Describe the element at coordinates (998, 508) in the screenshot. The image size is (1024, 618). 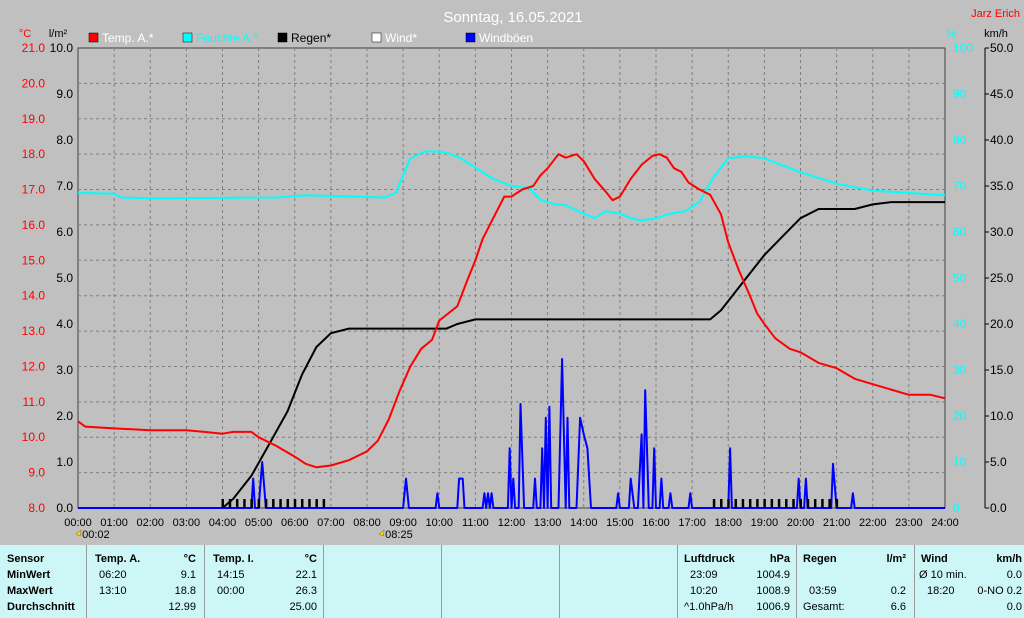
I see `wind-tick-label: 0.0` at that location.